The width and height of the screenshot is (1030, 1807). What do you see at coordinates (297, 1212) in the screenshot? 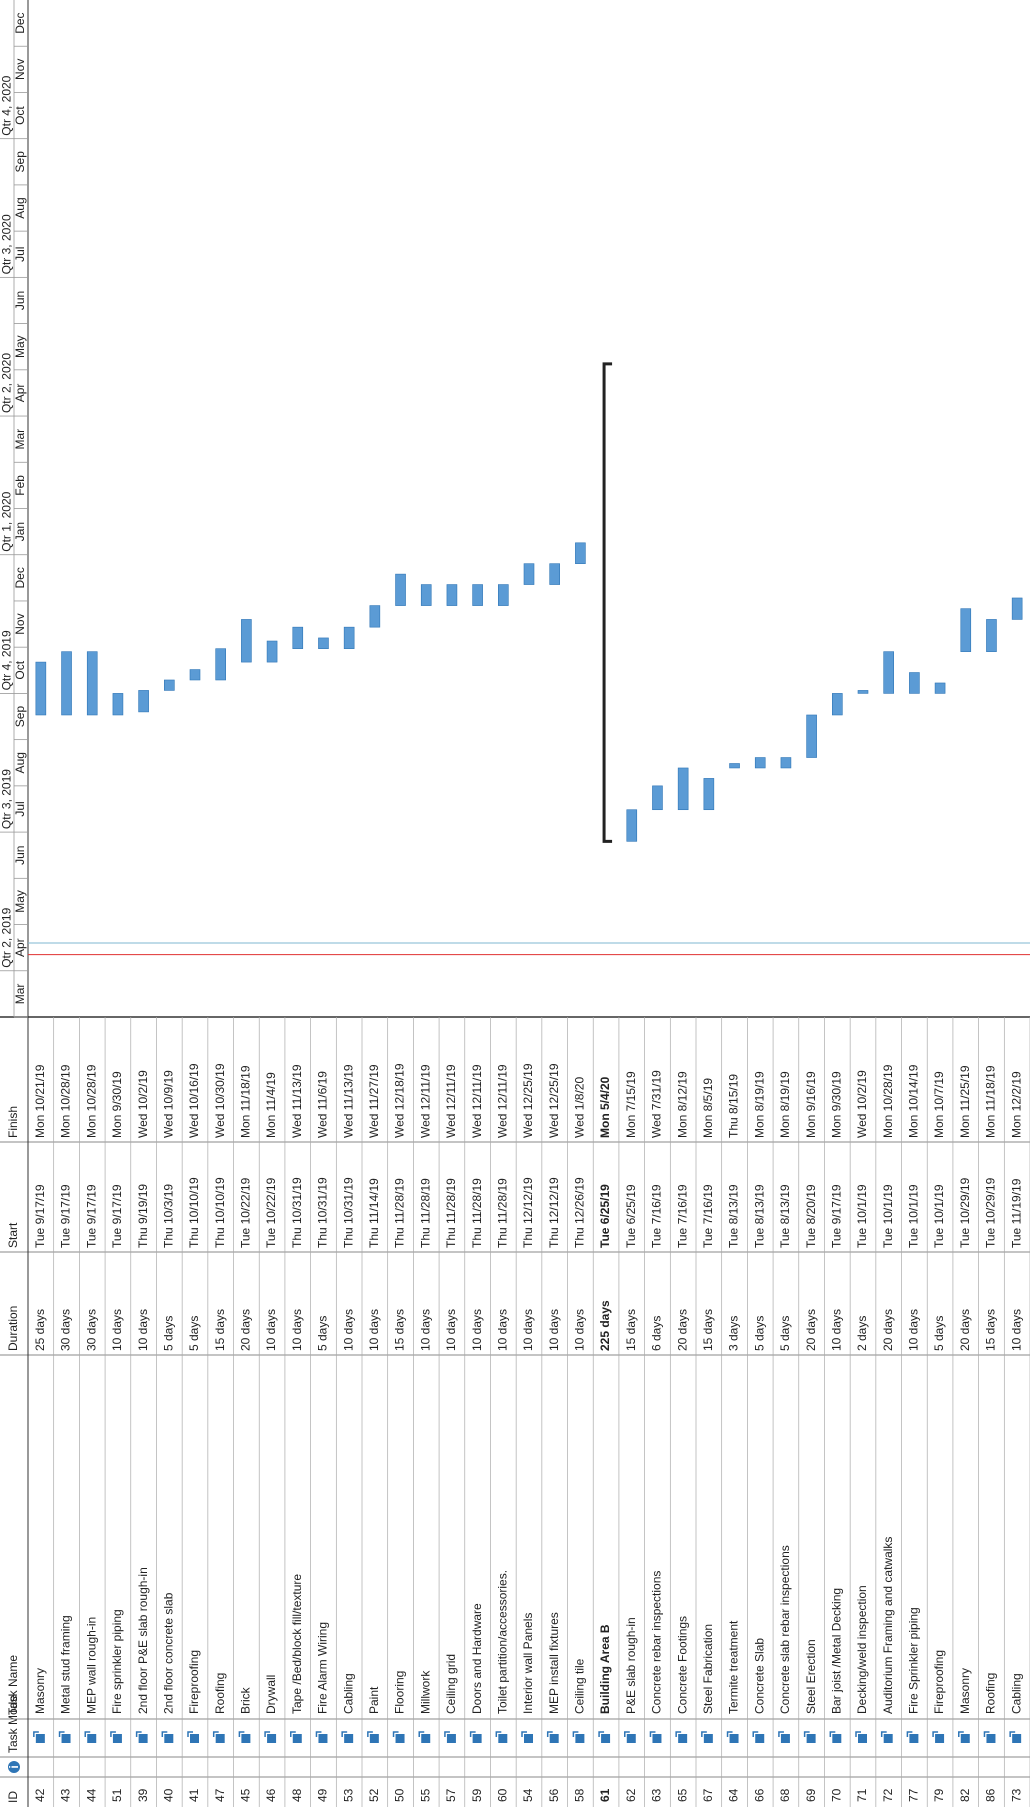
I see `task-start: Thu 10/31/19` at bounding box center [297, 1212].